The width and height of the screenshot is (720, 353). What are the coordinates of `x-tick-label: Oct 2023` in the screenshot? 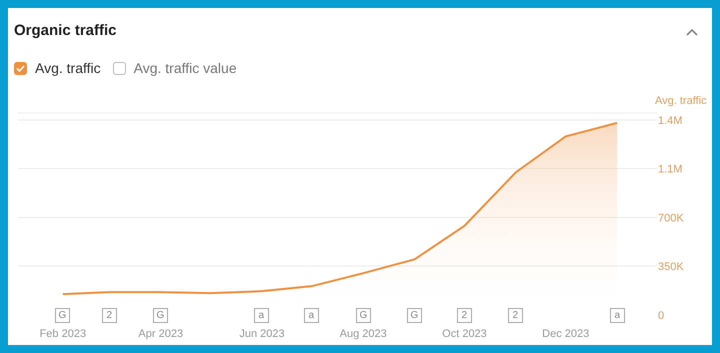 It's located at (464, 334).